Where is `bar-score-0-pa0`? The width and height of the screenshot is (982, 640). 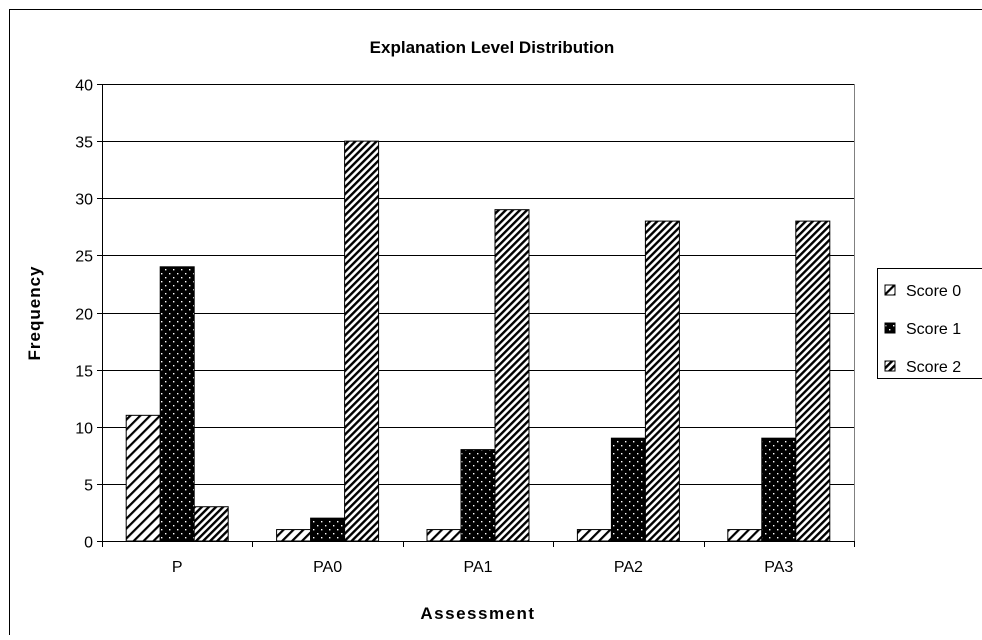 bar-score-0-pa0 is located at coordinates (294, 535).